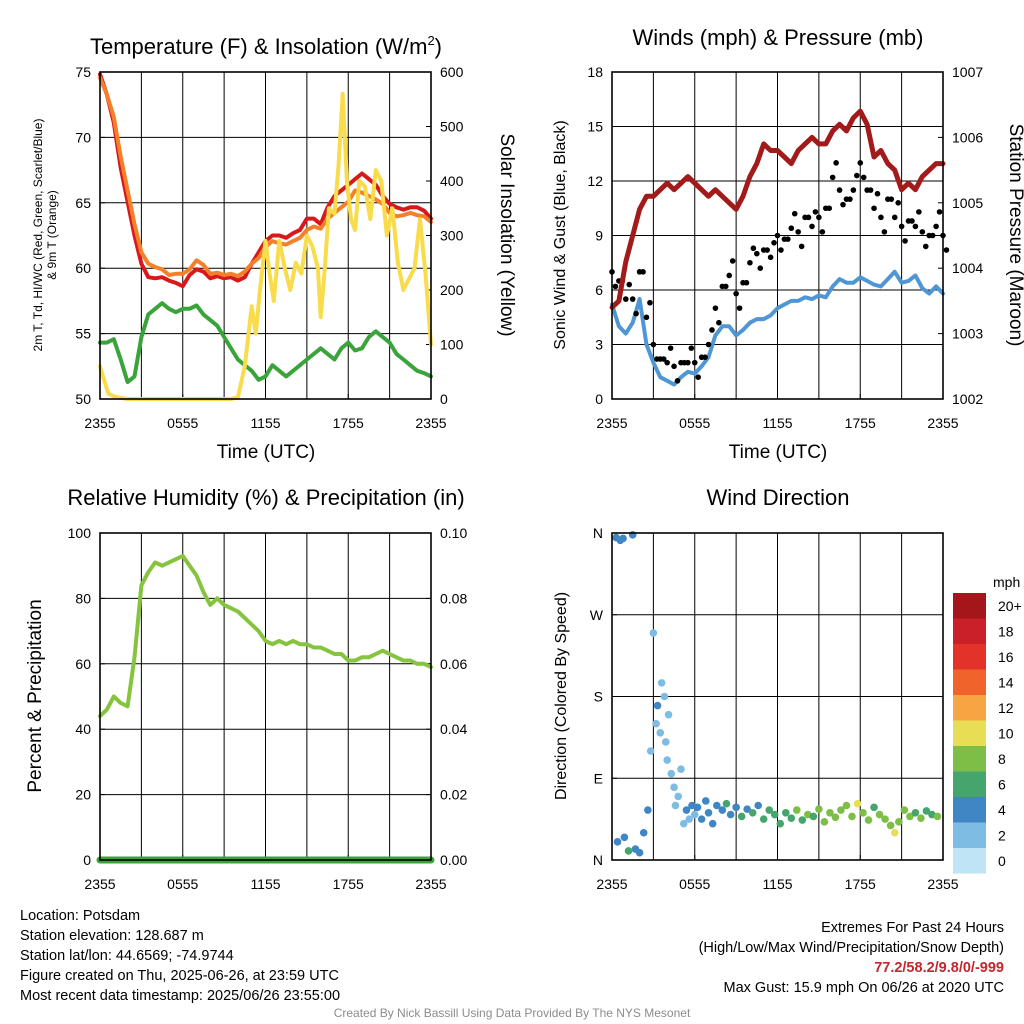 This screenshot has width=1024, height=1024. I want to click on y-tick-label: 100, so click(80, 533).